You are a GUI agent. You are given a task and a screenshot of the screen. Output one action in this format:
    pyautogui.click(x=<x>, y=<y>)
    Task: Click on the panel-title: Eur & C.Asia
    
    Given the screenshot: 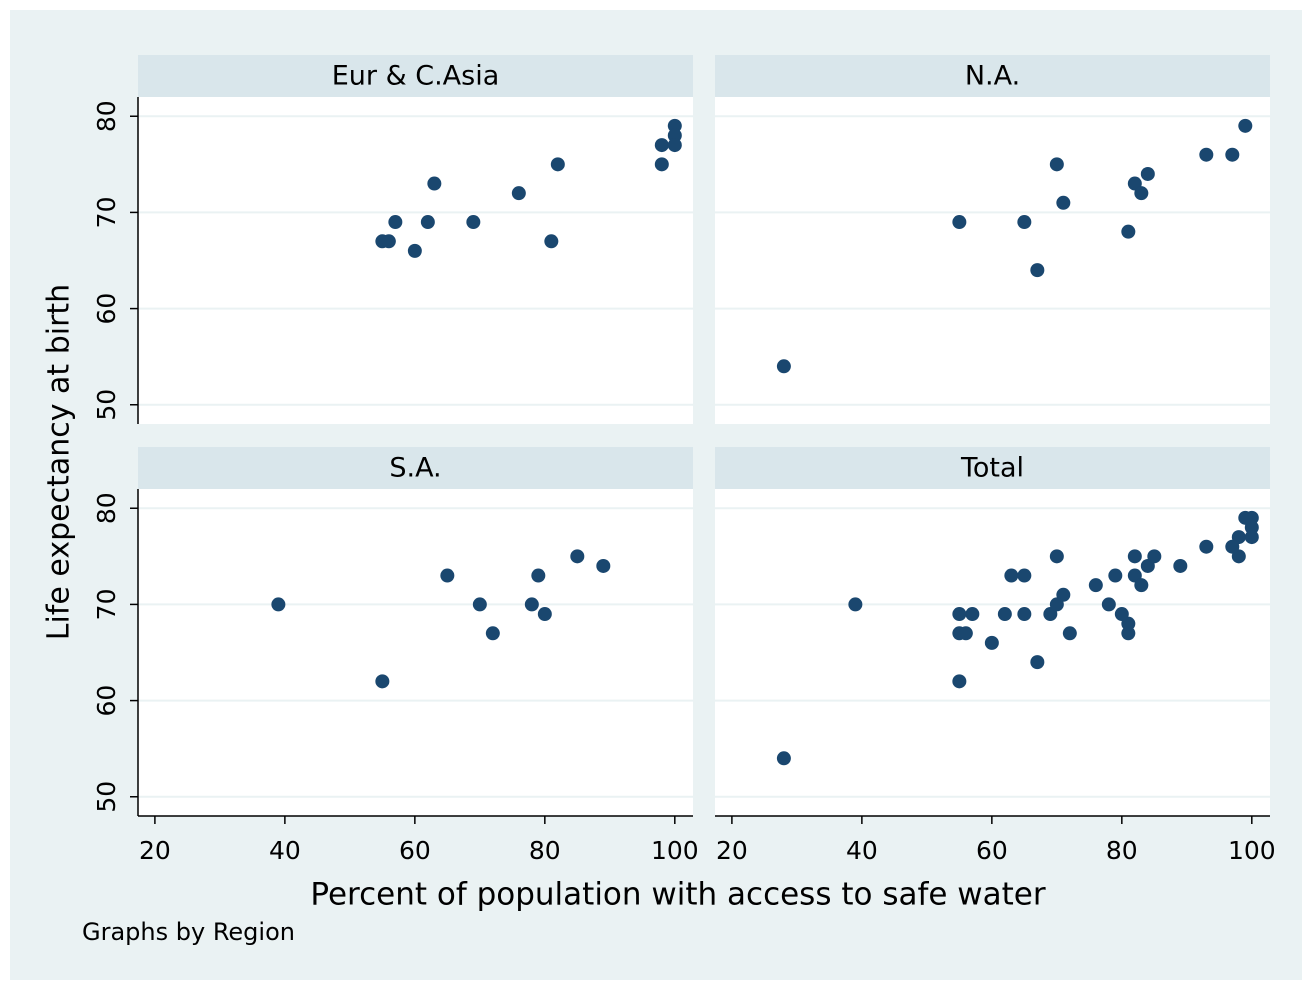 What is the action you would take?
    pyautogui.click(x=416, y=76)
    